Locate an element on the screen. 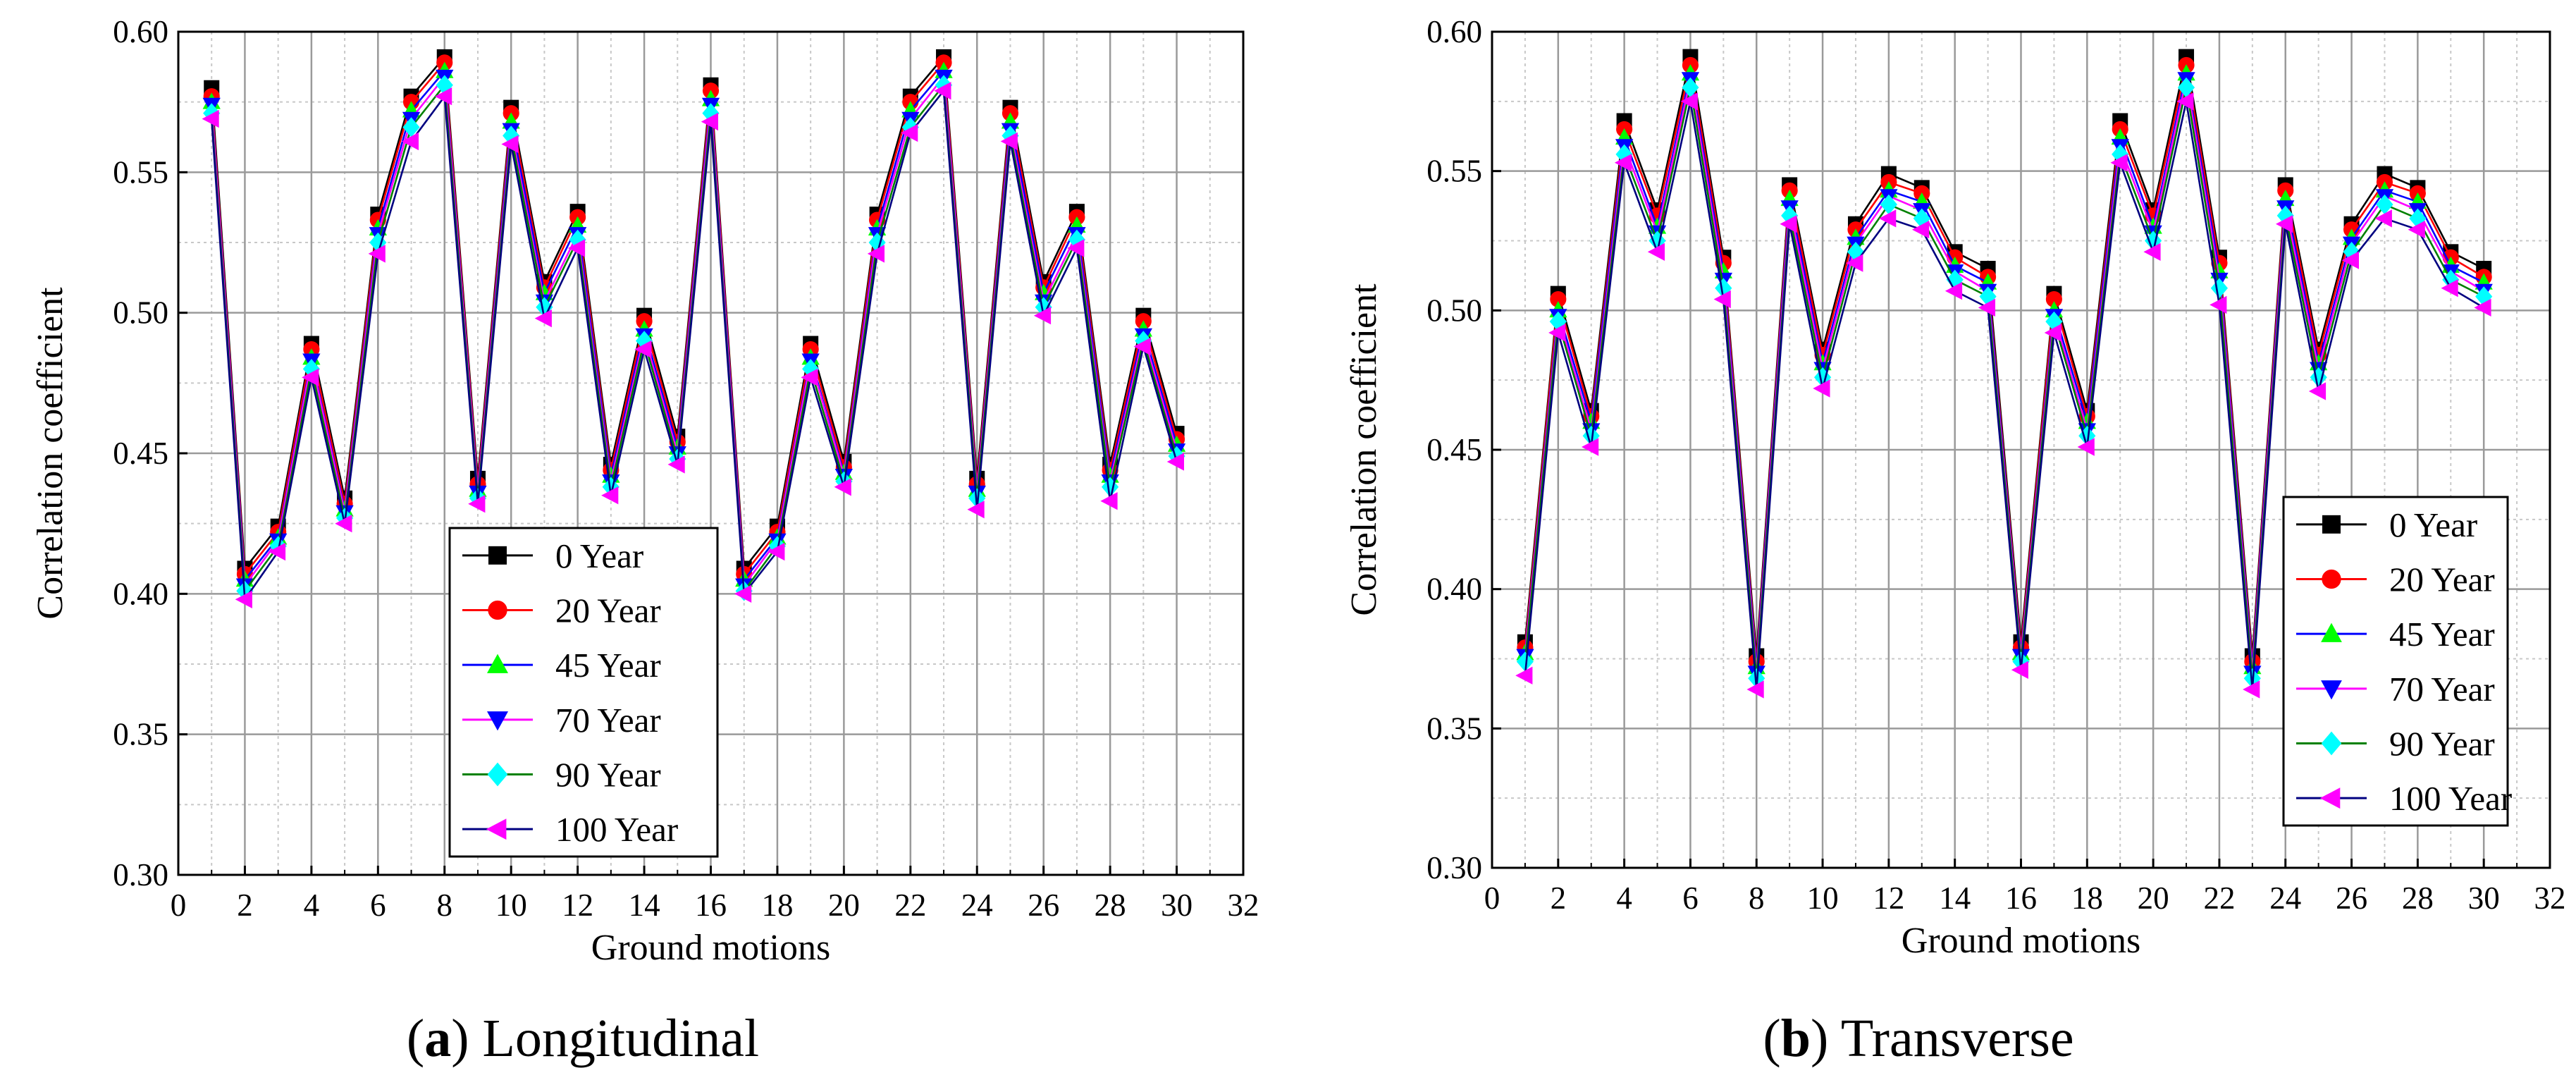  y-tick-label: 0.55 is located at coordinates (1454, 171).